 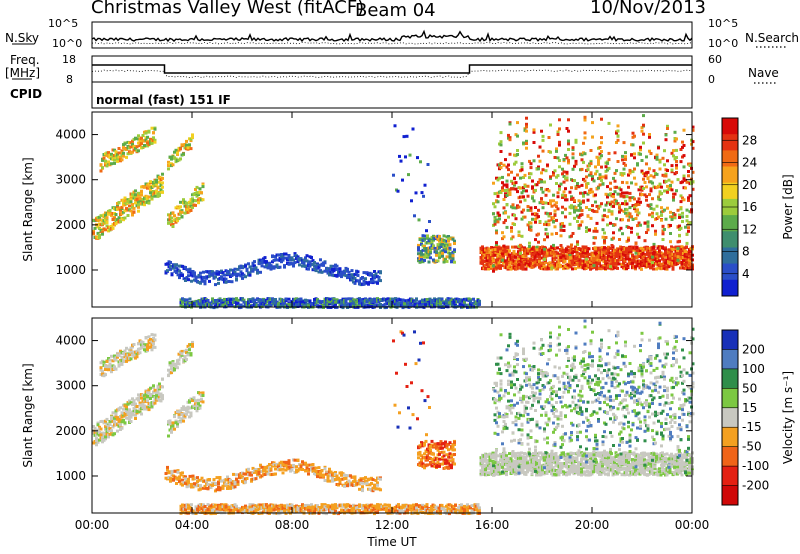 What do you see at coordinates (70, 270) in the screenshot?
I see `power-ytick-label: 1000` at bounding box center [70, 270].